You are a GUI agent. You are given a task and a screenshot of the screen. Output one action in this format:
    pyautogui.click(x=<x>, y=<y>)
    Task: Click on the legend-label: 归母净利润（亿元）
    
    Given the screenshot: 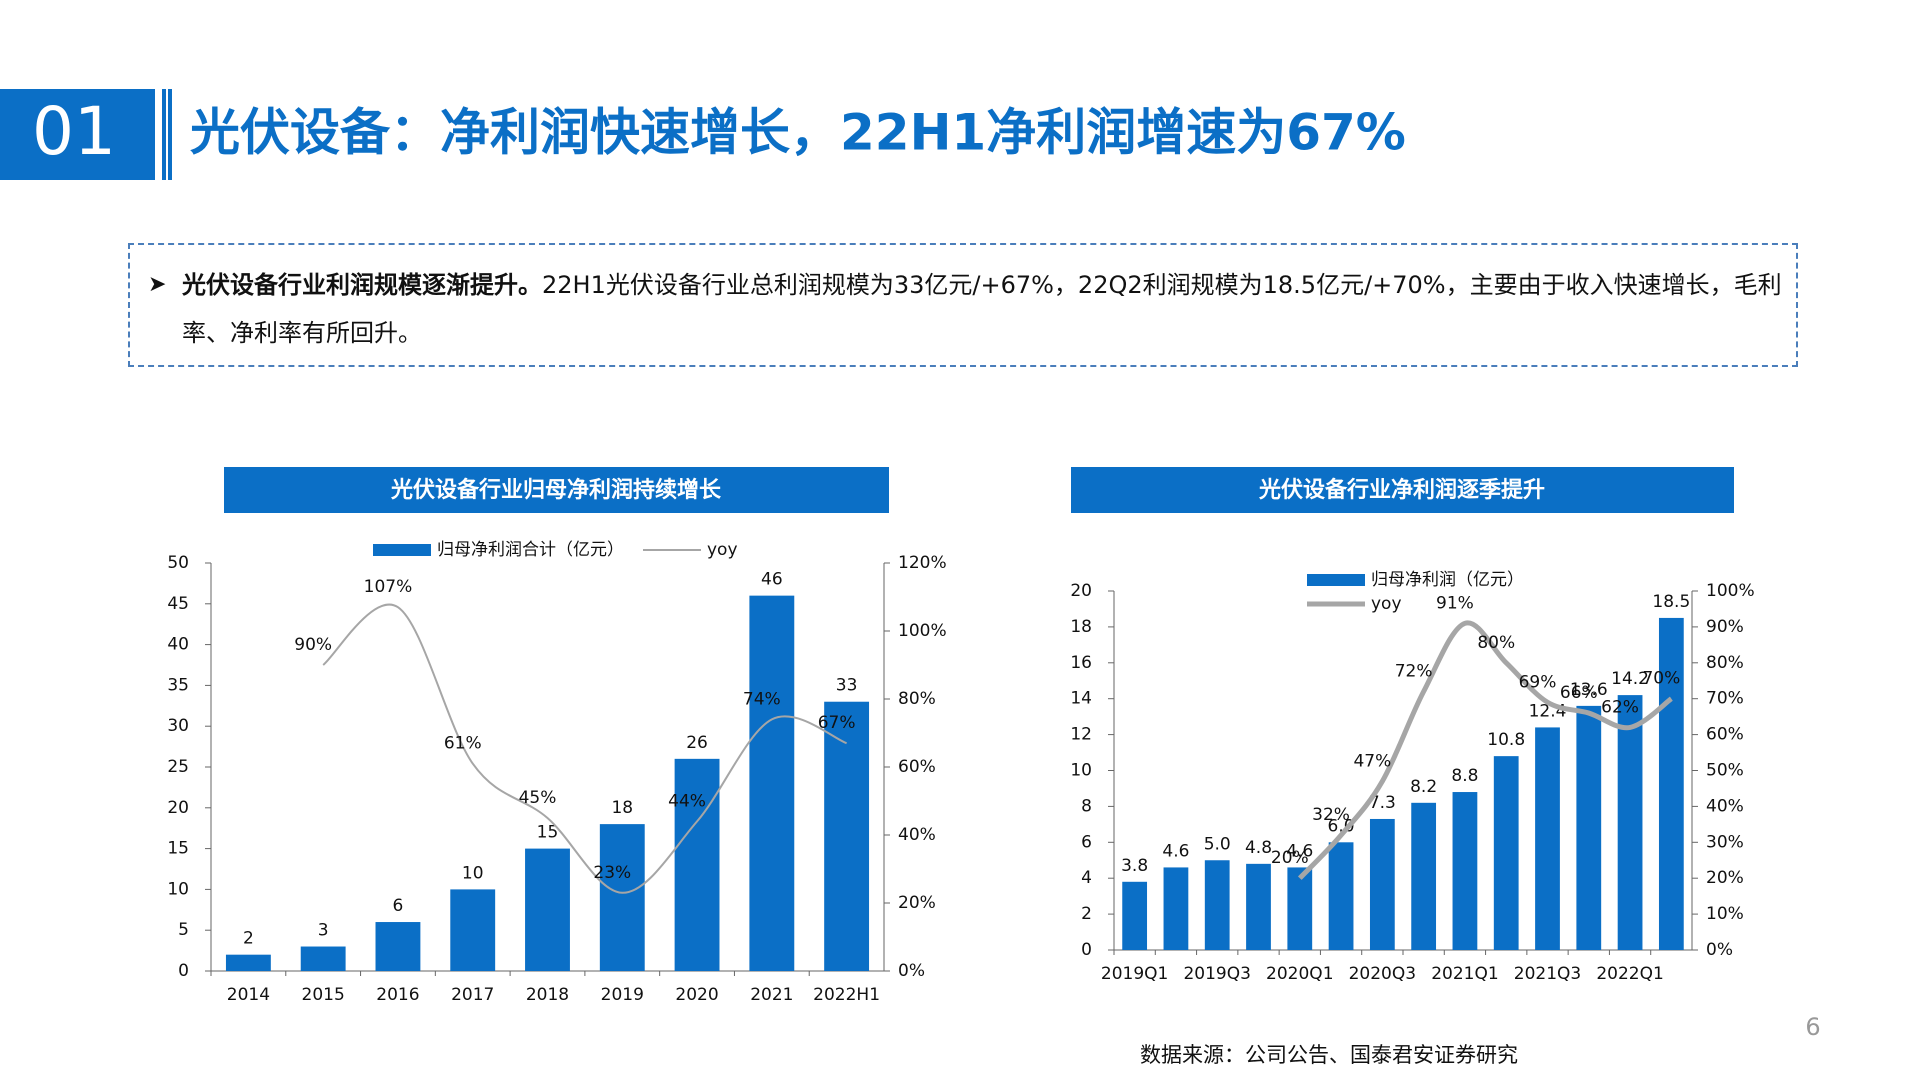 What is the action you would take?
    pyautogui.click(x=1447, y=580)
    